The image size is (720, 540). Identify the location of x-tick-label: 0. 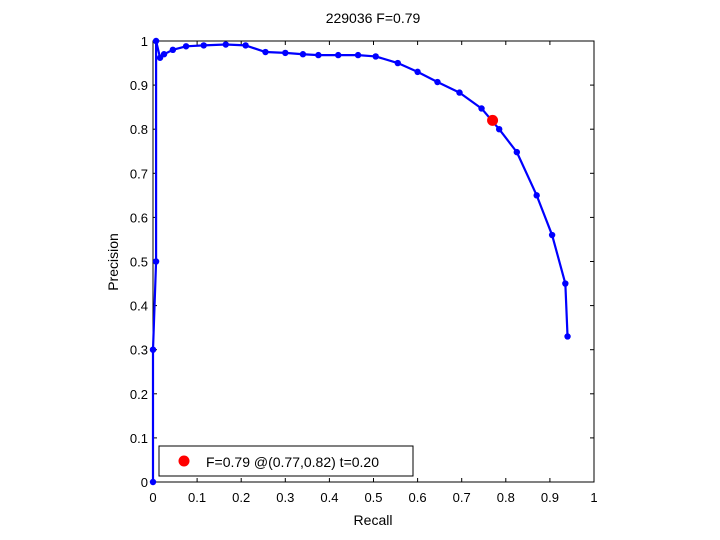
(152, 497).